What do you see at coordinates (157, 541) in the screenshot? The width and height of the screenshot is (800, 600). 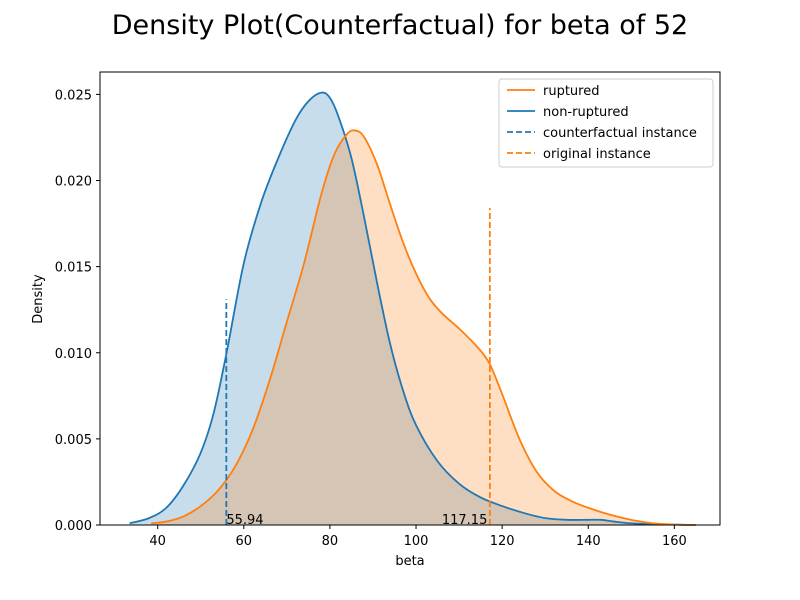 I see `x-tick-label: 40` at bounding box center [157, 541].